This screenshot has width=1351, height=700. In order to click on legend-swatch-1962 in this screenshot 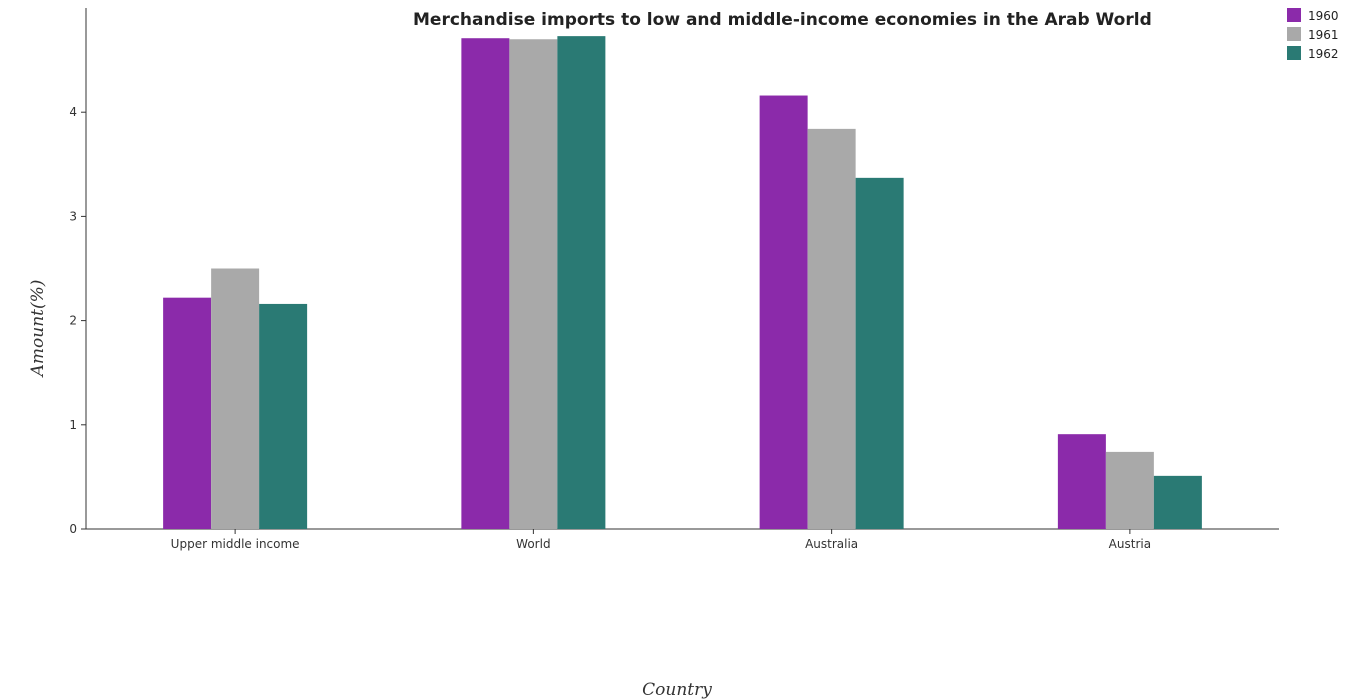, I will do `click(1294, 53)`.